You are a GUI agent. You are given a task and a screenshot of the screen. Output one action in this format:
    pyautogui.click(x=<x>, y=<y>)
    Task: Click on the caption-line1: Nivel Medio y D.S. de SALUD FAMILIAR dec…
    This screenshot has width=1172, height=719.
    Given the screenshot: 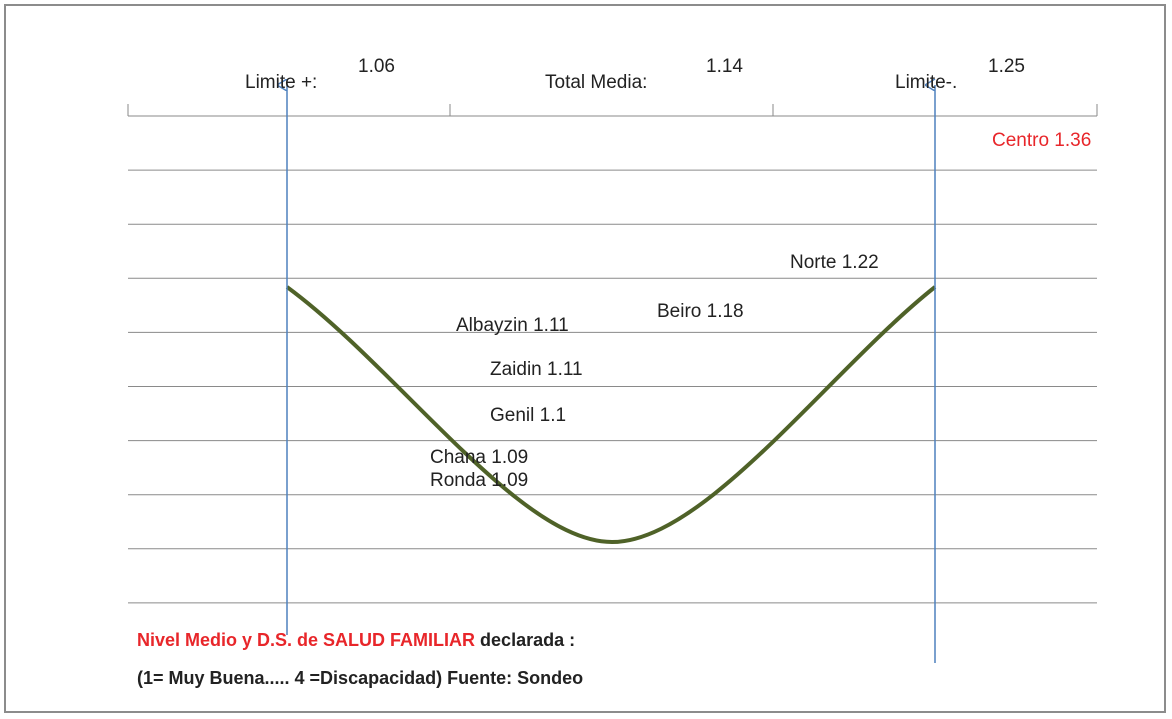 What is the action you would take?
    pyautogui.click(x=356, y=640)
    